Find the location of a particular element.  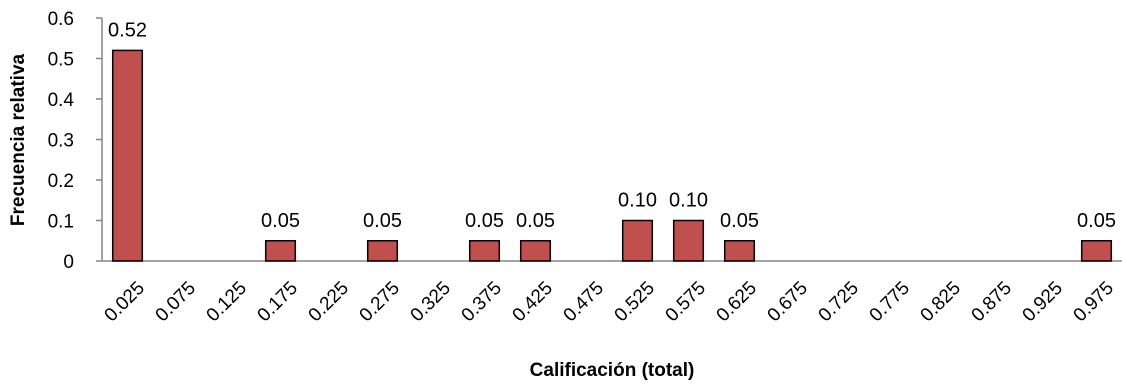

bar-0.975 is located at coordinates (1096, 251).